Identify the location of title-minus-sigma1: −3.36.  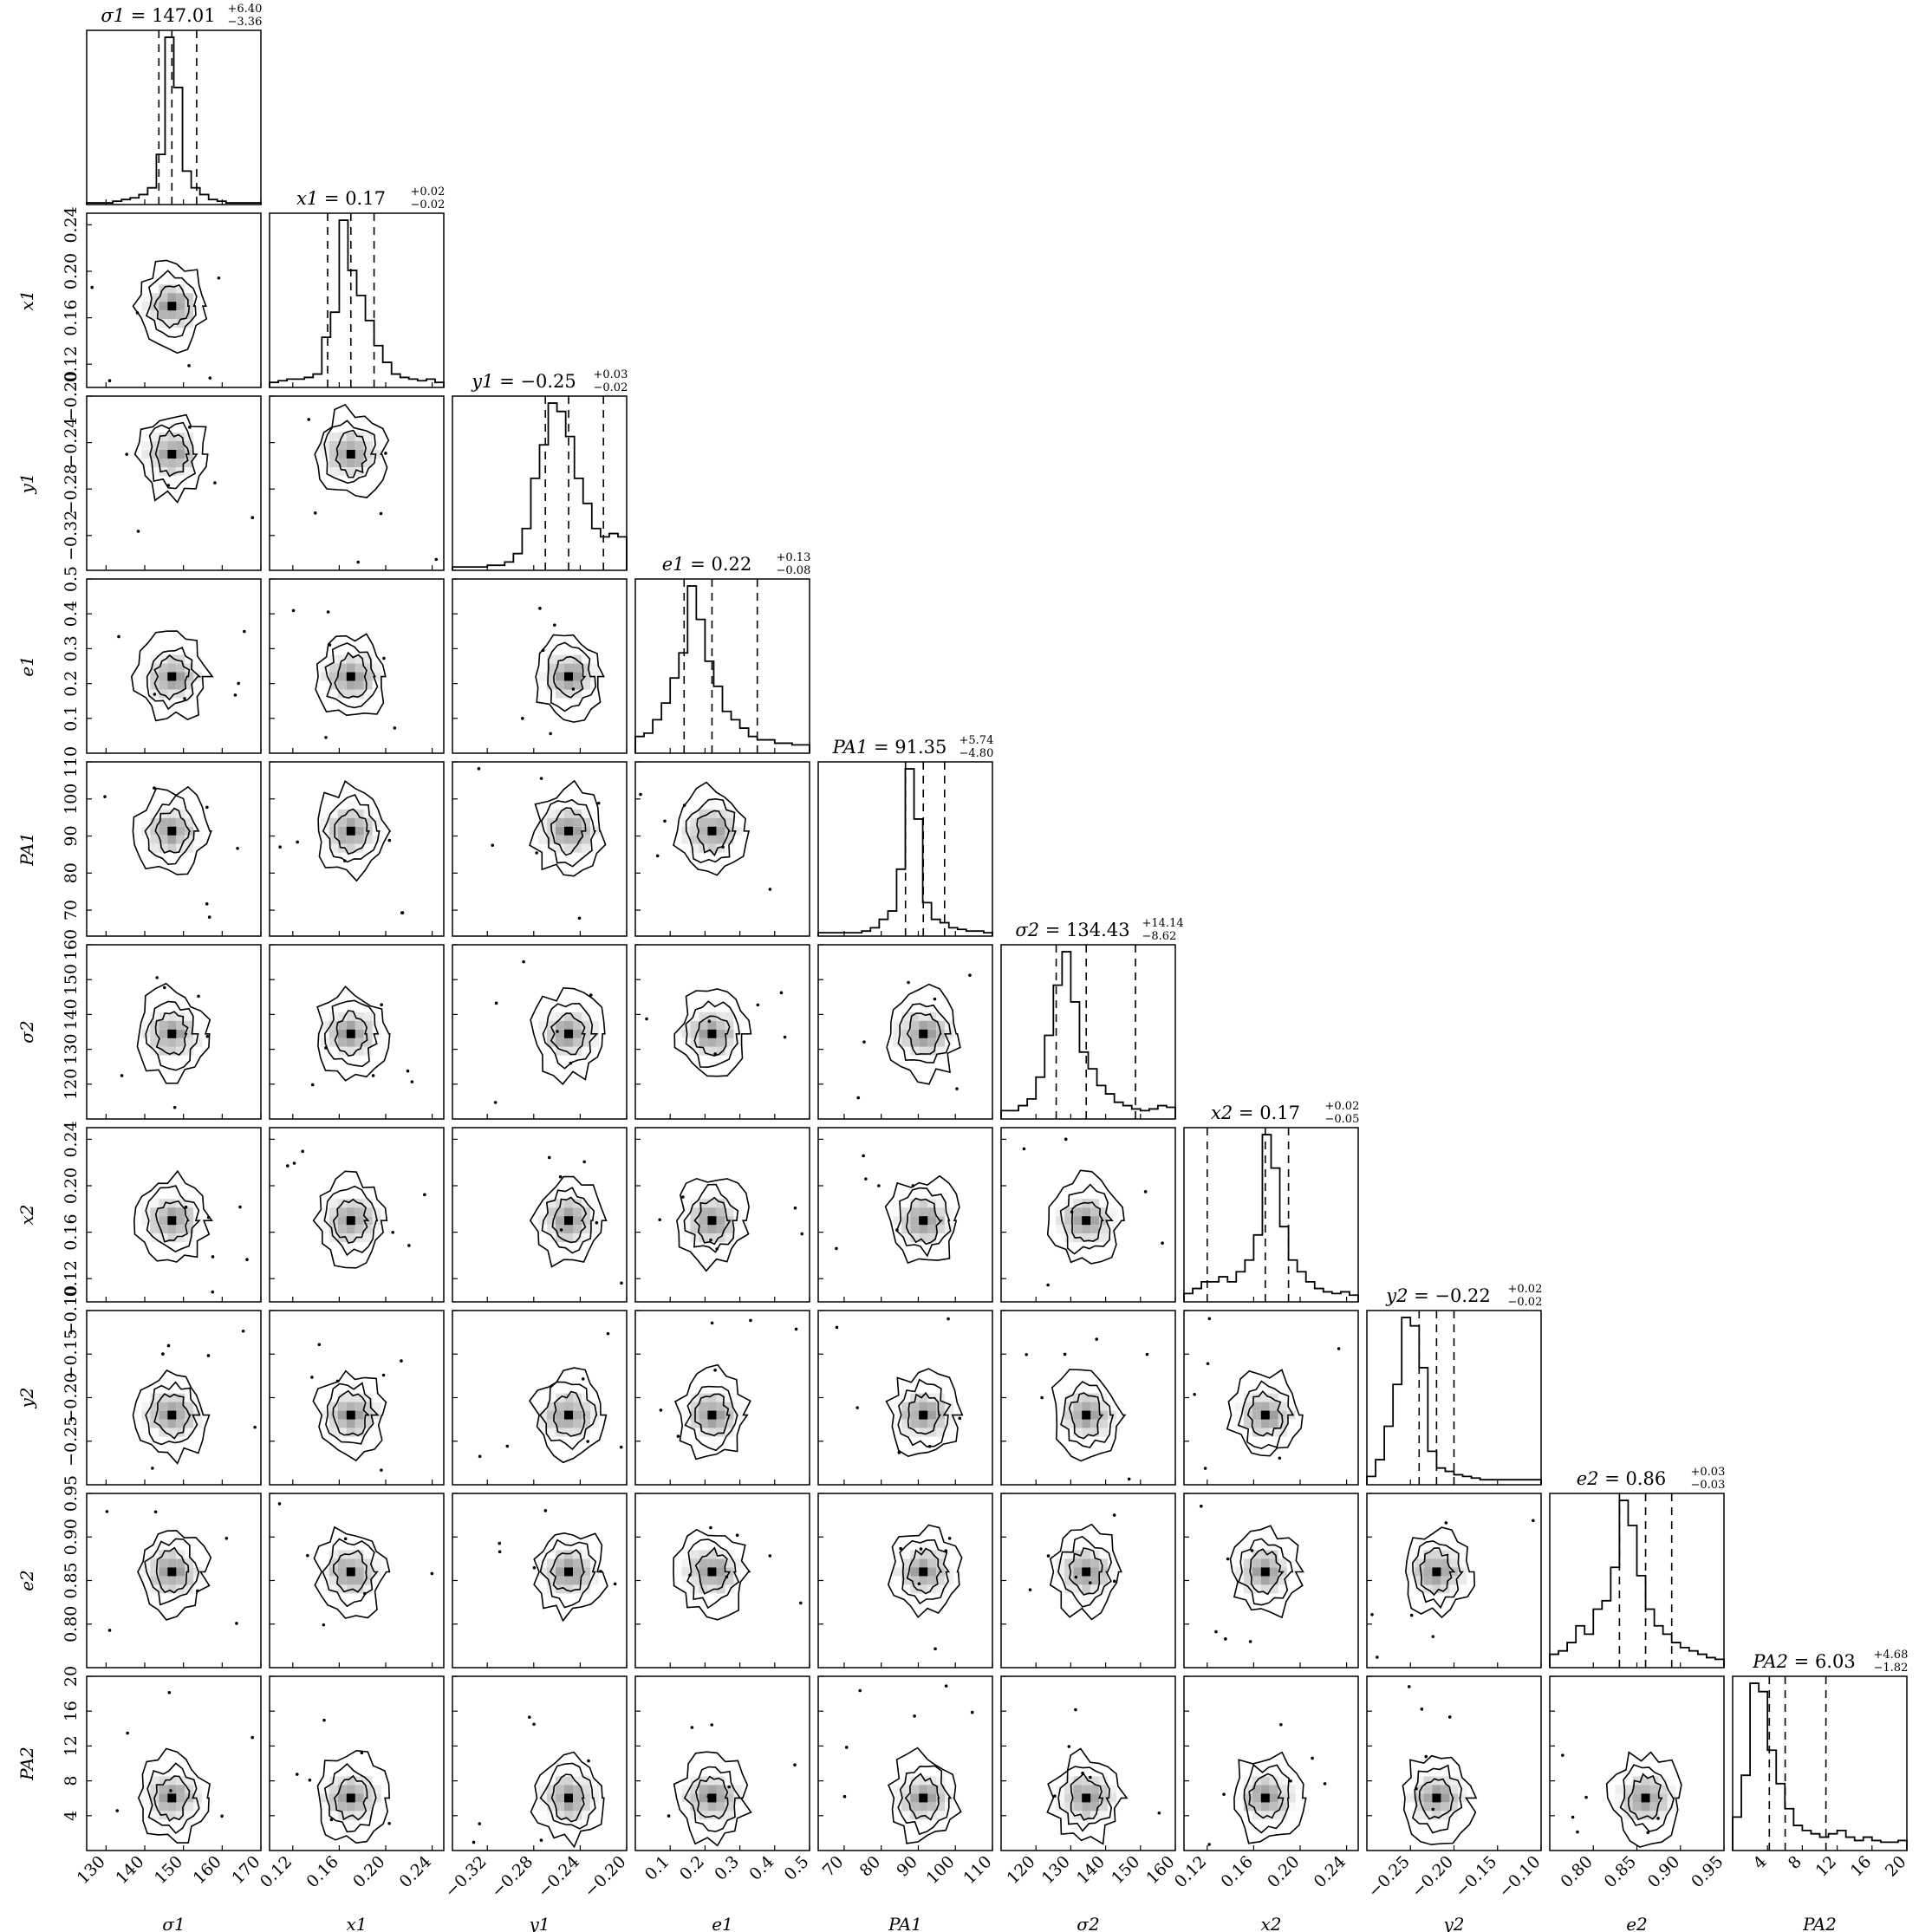
(245, 22).